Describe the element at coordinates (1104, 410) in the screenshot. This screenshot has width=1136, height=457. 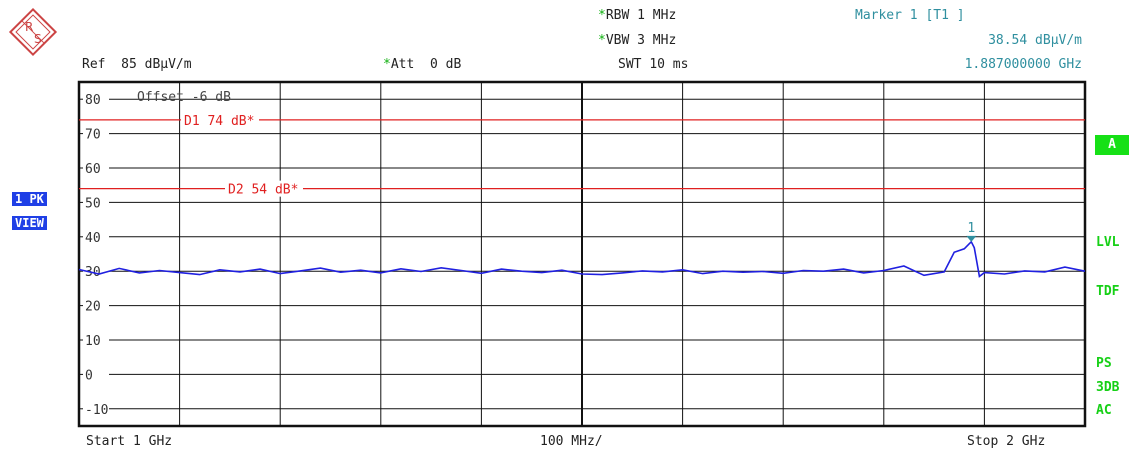
I see `ac-label: AC` at that location.